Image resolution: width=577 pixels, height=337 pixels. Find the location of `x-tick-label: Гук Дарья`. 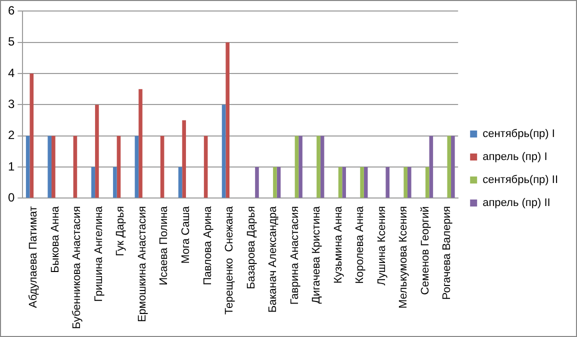

x-tick-label: Гук Дарья is located at coordinates (120, 231).